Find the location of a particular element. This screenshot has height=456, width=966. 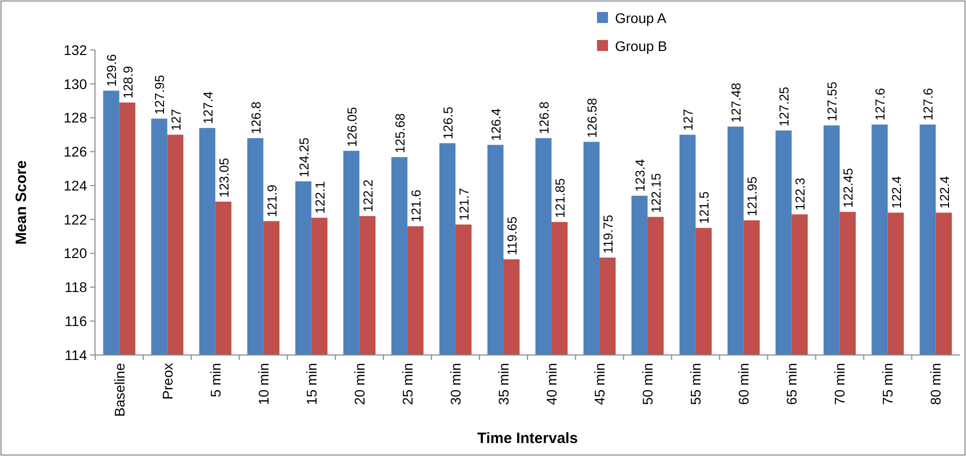

x-tick-label: 15 min is located at coordinates (311, 384).